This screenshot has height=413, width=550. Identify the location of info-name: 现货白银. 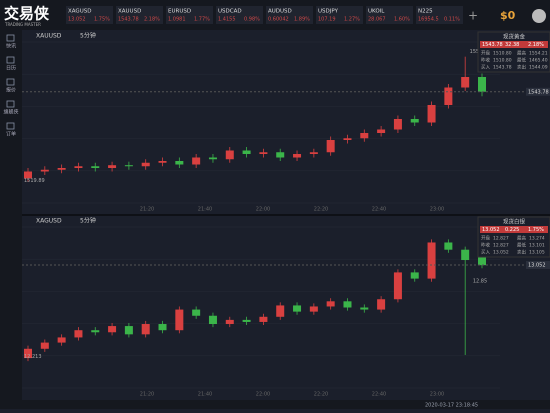
(514, 222).